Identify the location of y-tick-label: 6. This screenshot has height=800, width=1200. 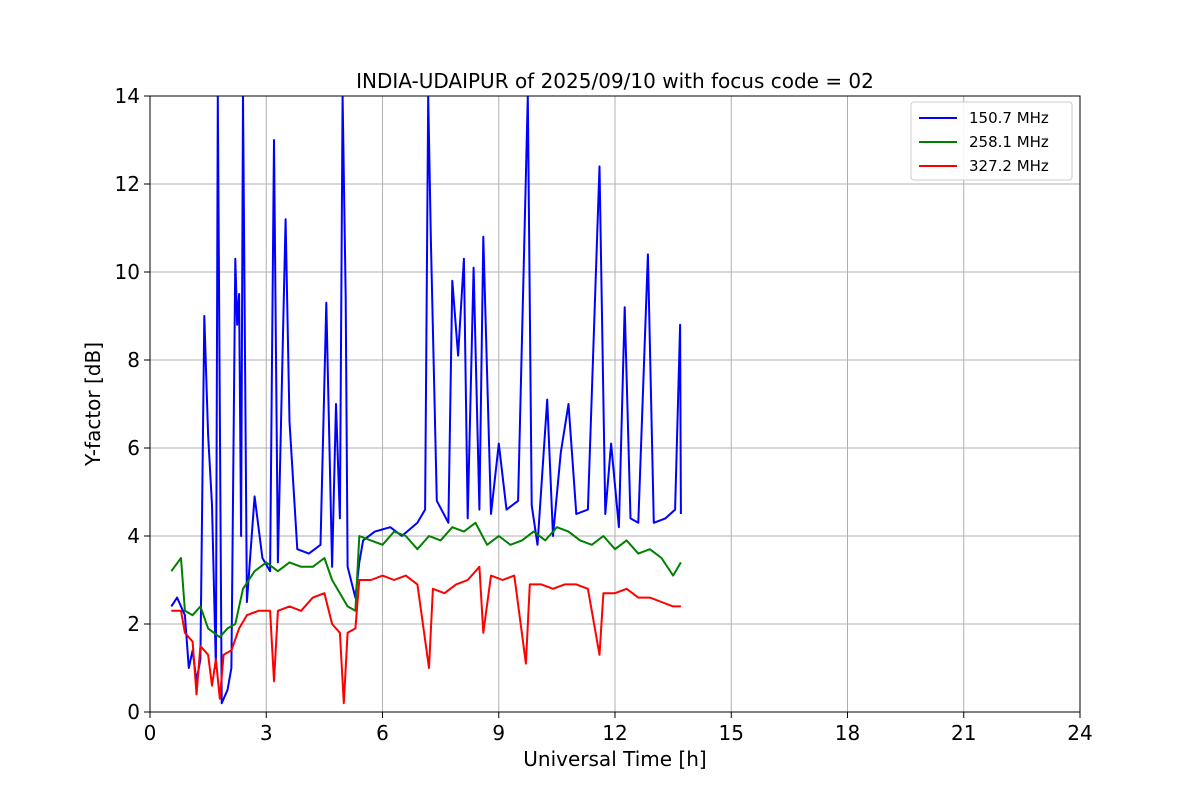
(133, 448).